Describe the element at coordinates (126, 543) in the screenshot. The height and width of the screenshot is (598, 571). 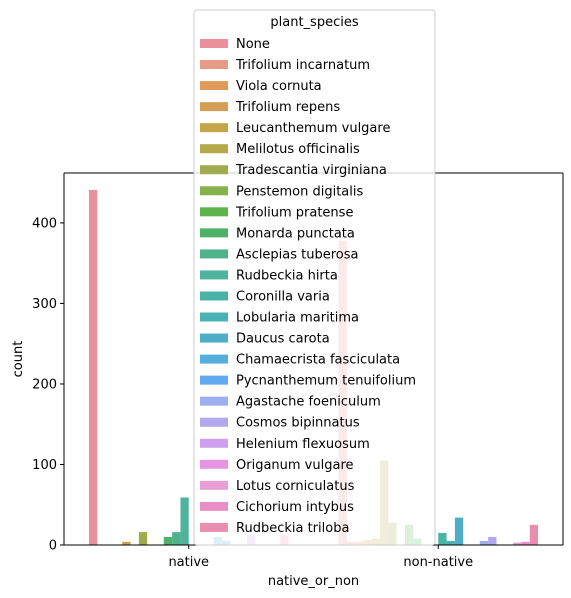
I see `bar-leucanthemum-vulgare-native` at that location.